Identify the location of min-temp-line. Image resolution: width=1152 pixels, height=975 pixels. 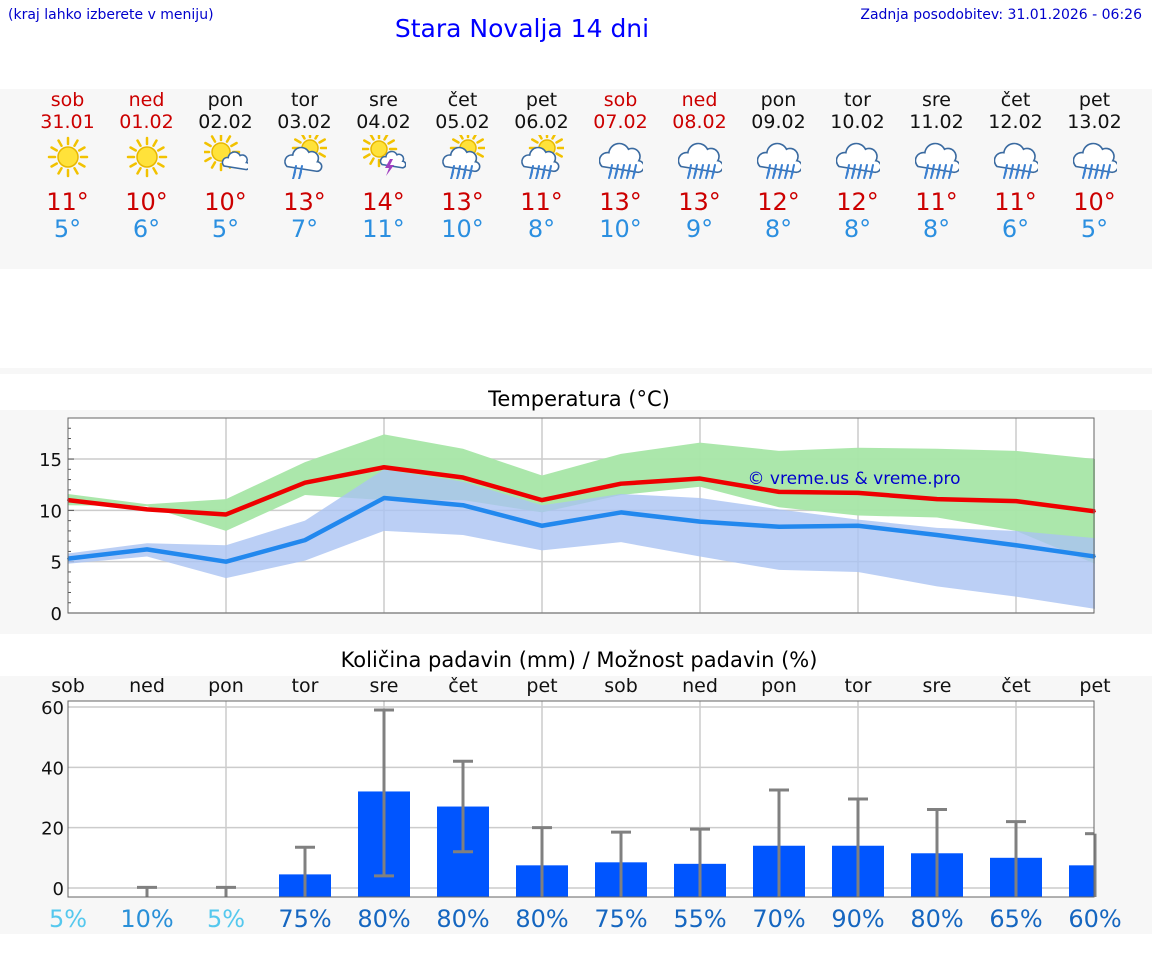
(581, 529).